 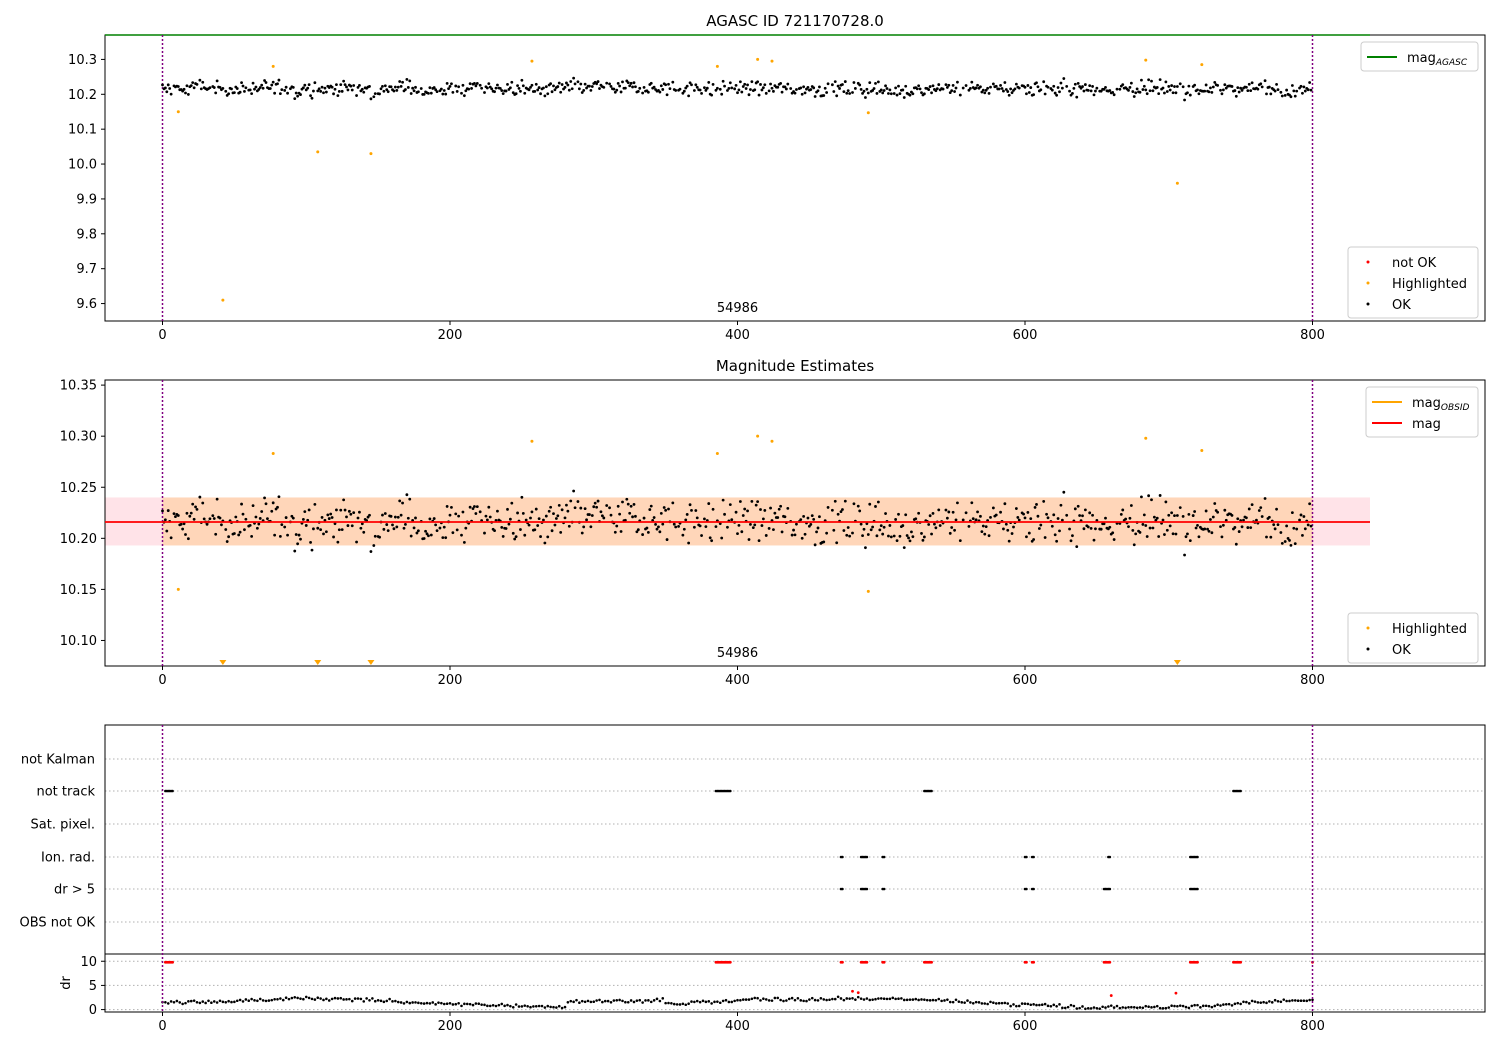 What do you see at coordinates (1034, 962) in the screenshot?
I see `dr-capped-point` at bounding box center [1034, 962].